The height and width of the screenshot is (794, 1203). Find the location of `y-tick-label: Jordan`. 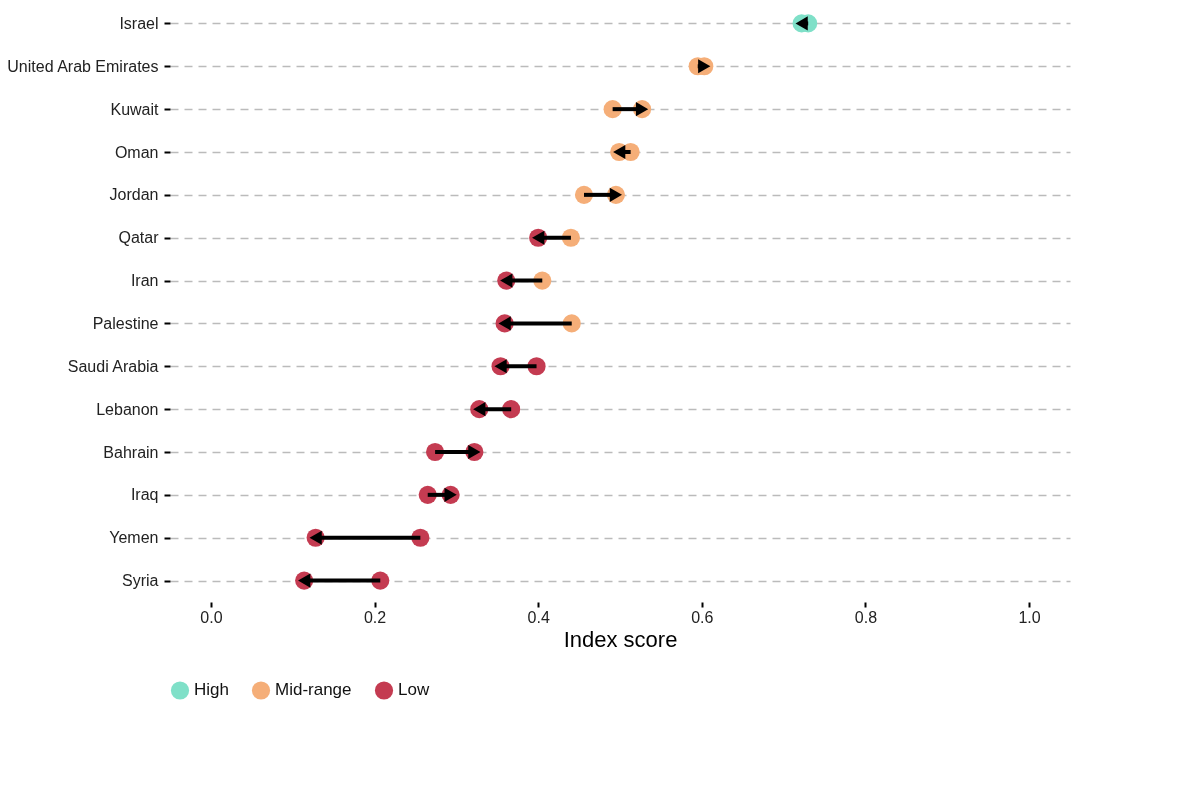

y-tick-label: Jordan is located at coordinates (134, 195).